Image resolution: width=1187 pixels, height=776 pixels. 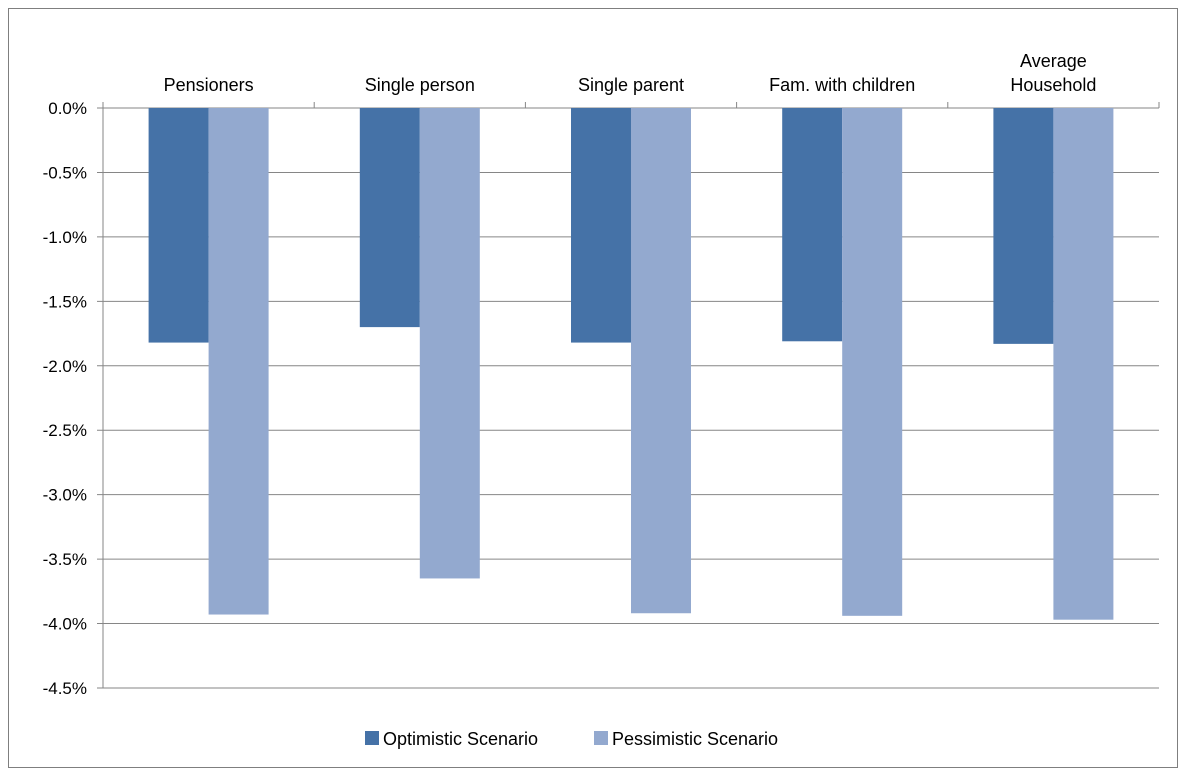 What do you see at coordinates (65, 559) in the screenshot?
I see `y-tick-label: -3.5%` at bounding box center [65, 559].